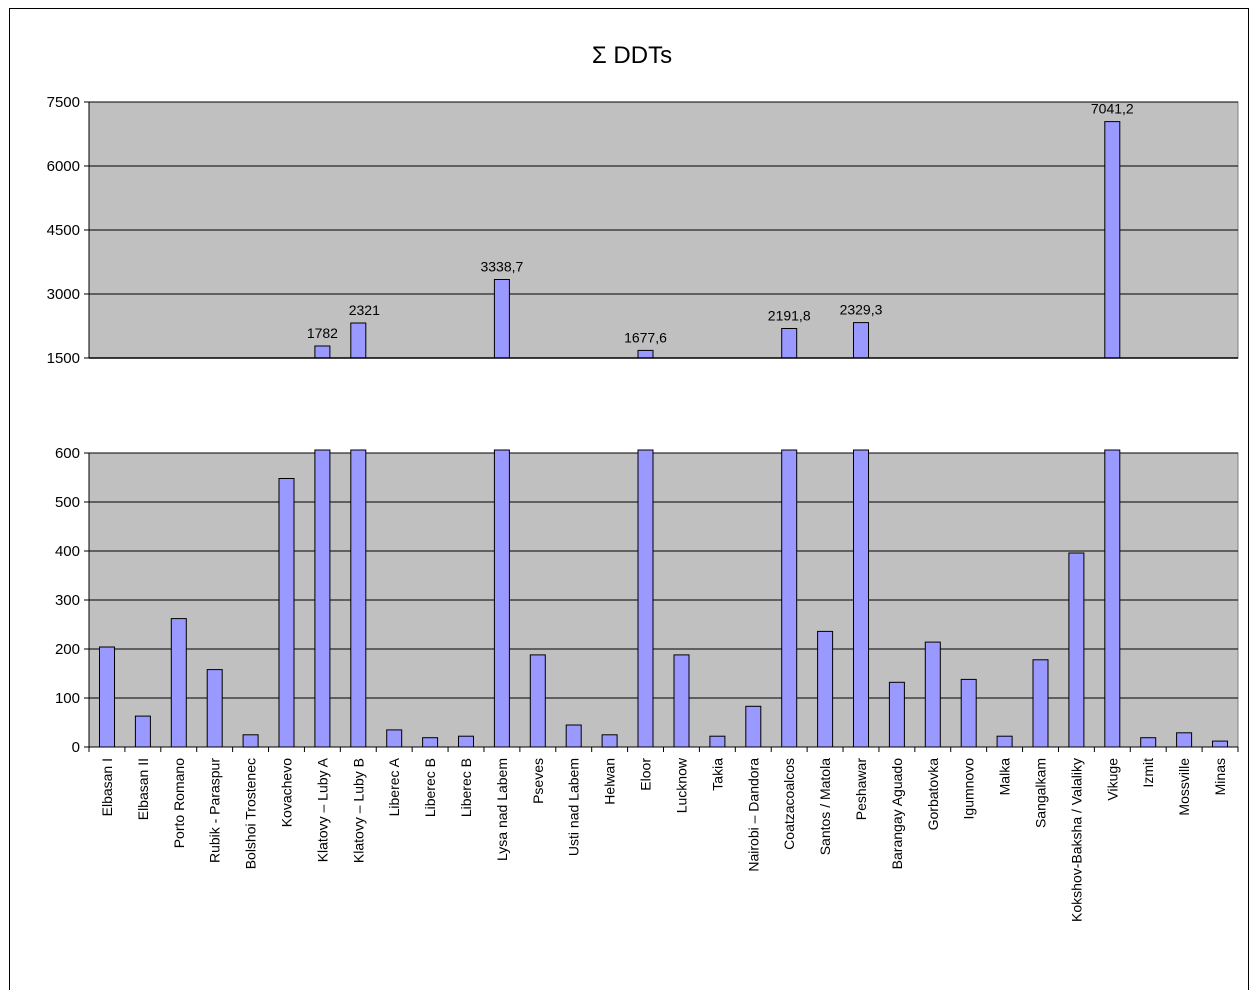  I want to click on category-label: Minas, so click(1220, 776).